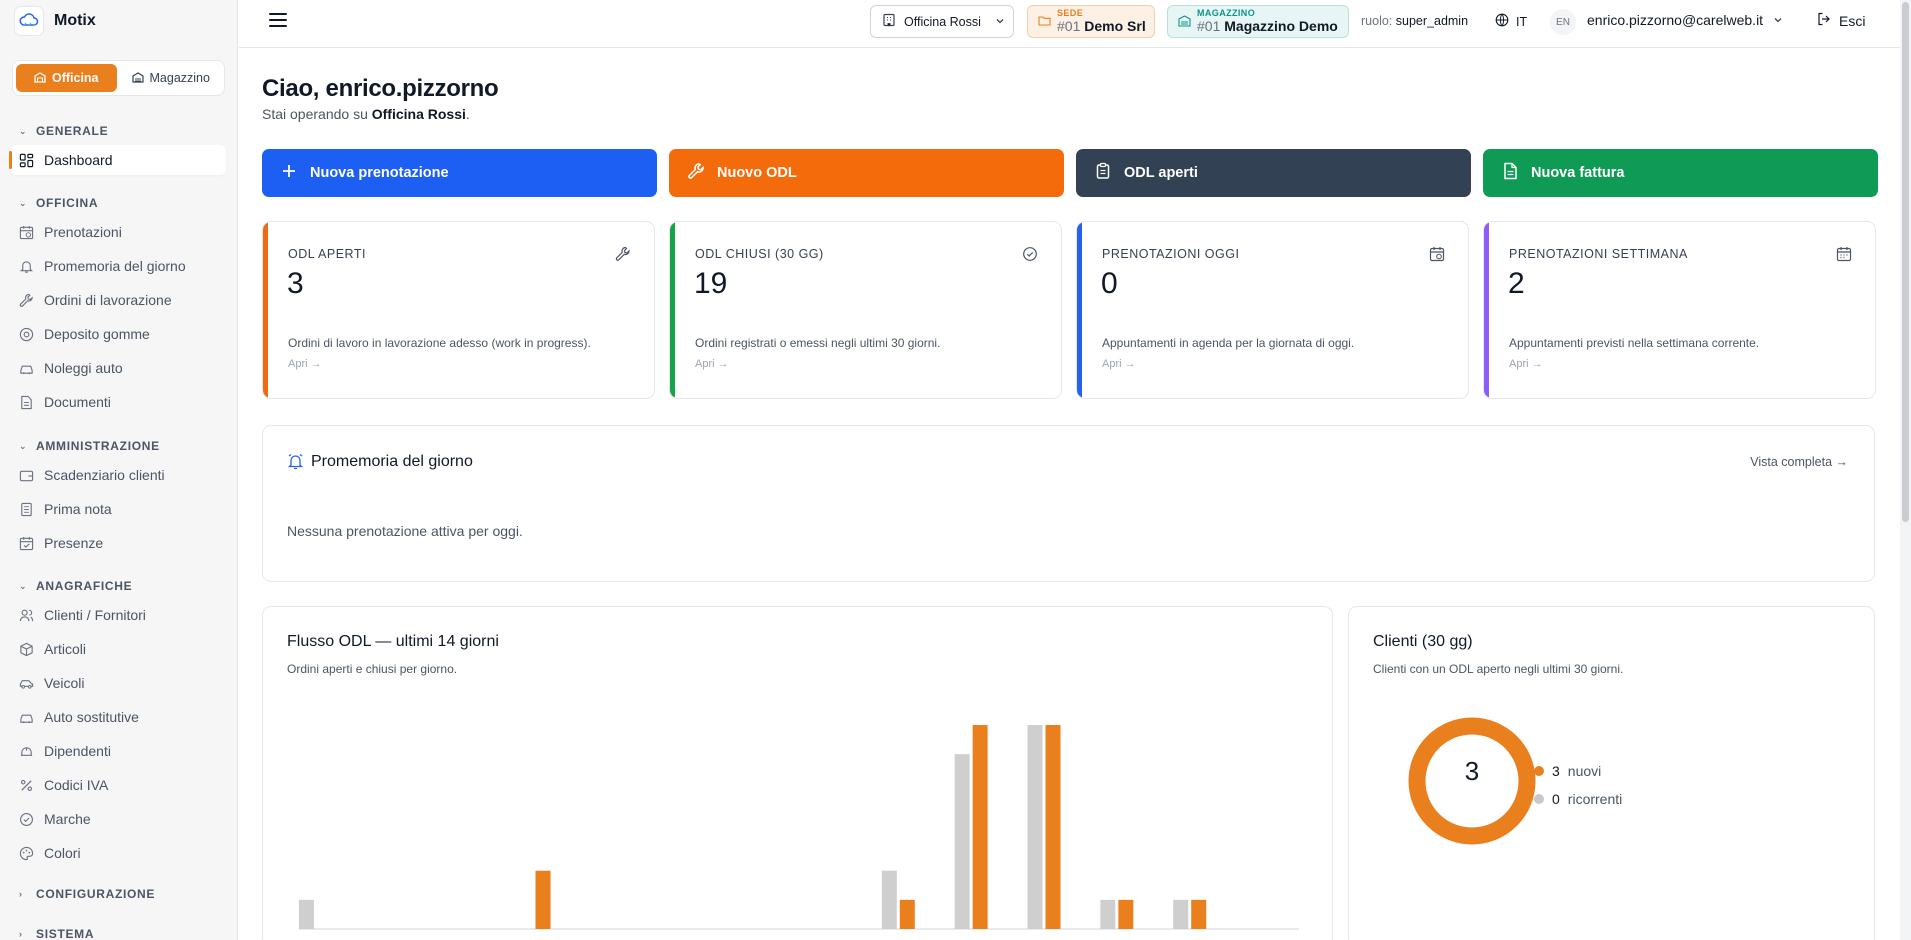 This screenshot has height=940, width=1911. What do you see at coordinates (104, 475) in the screenshot?
I see `sidebar-item-label: Scadenziario clienti` at bounding box center [104, 475].